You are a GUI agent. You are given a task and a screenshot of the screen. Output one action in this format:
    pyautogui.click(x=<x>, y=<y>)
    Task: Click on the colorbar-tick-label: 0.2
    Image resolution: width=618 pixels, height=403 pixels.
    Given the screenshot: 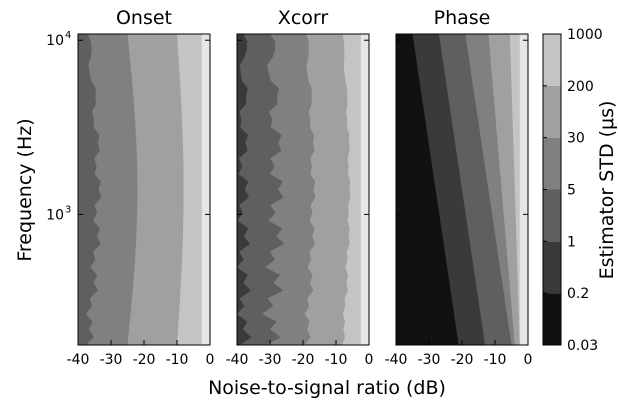 What is the action you would take?
    pyautogui.click(x=578, y=294)
    